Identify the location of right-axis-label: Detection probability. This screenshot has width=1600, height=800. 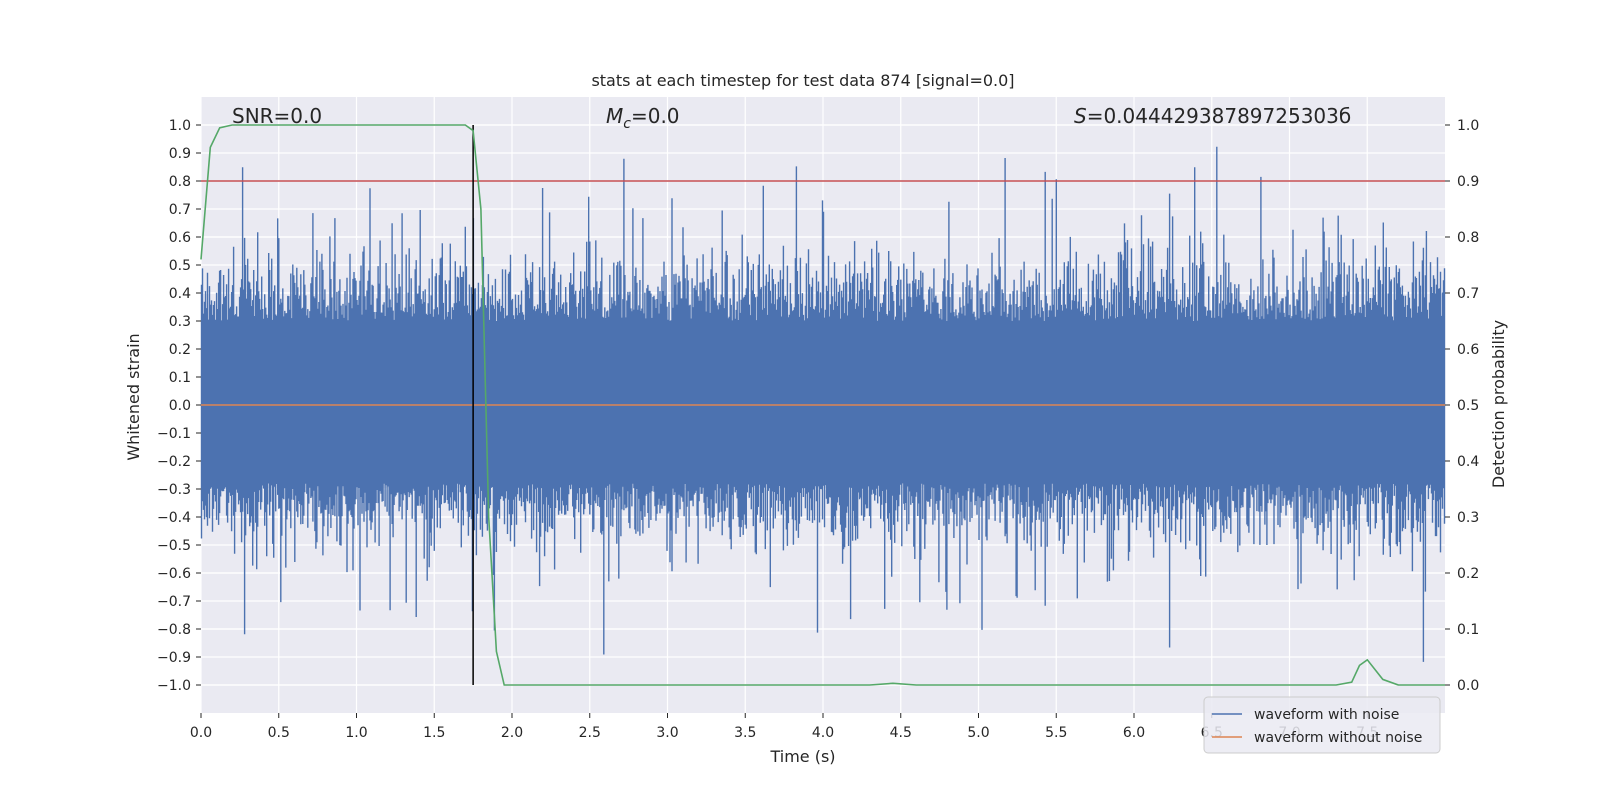
(1498, 404).